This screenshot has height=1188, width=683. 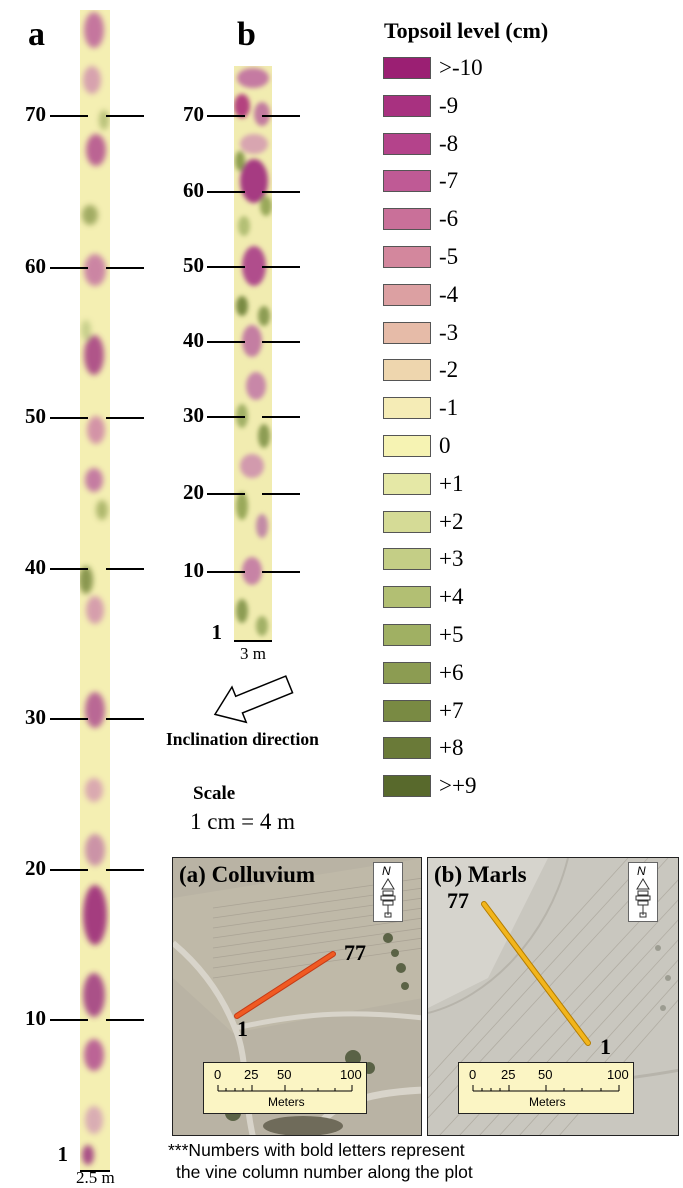 I want to click on legend-item: -2, so click(x=483, y=372).